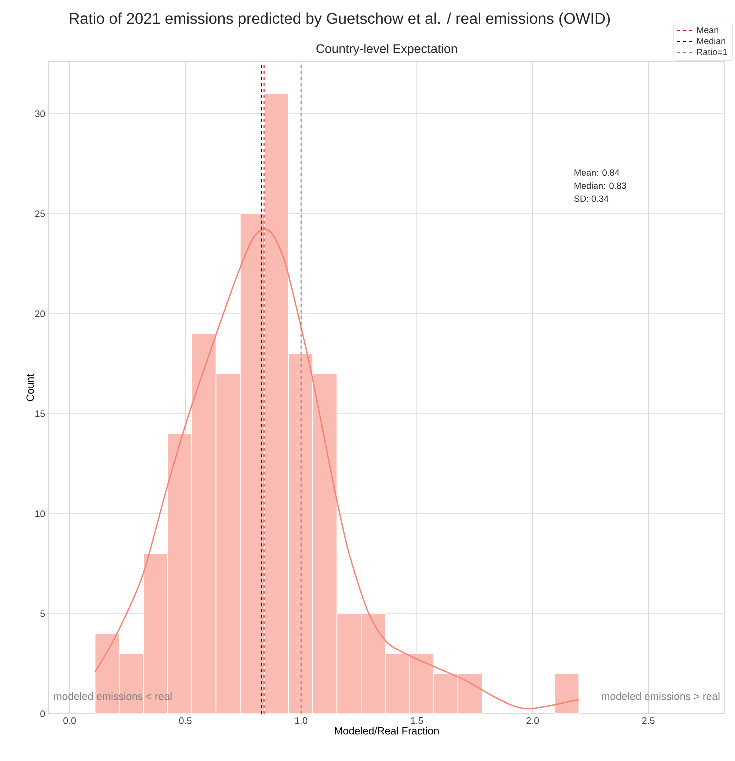  What do you see at coordinates (30, 388) in the screenshot?
I see `y-axis-title: Count` at bounding box center [30, 388].